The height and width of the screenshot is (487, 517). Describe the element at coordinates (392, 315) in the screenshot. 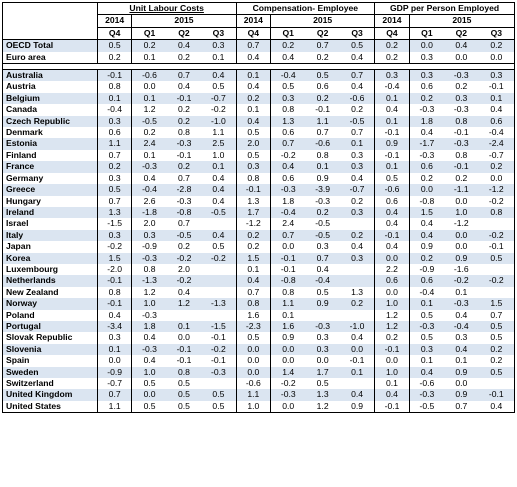

I see `value-cell: 1.2` at that location.